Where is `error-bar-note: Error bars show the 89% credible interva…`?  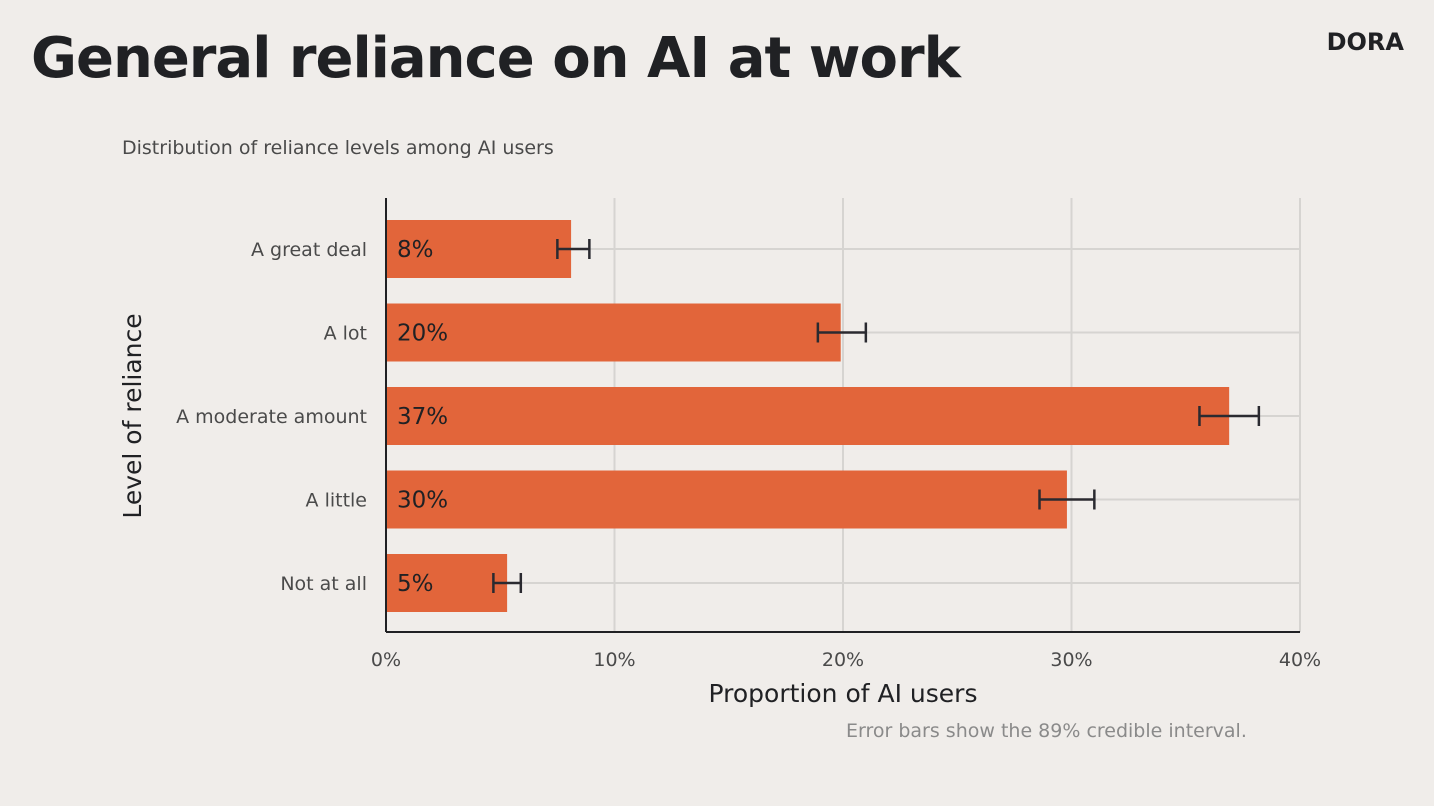 error-bar-note: Error bars show the 89% credible interva… is located at coordinates (1046, 731).